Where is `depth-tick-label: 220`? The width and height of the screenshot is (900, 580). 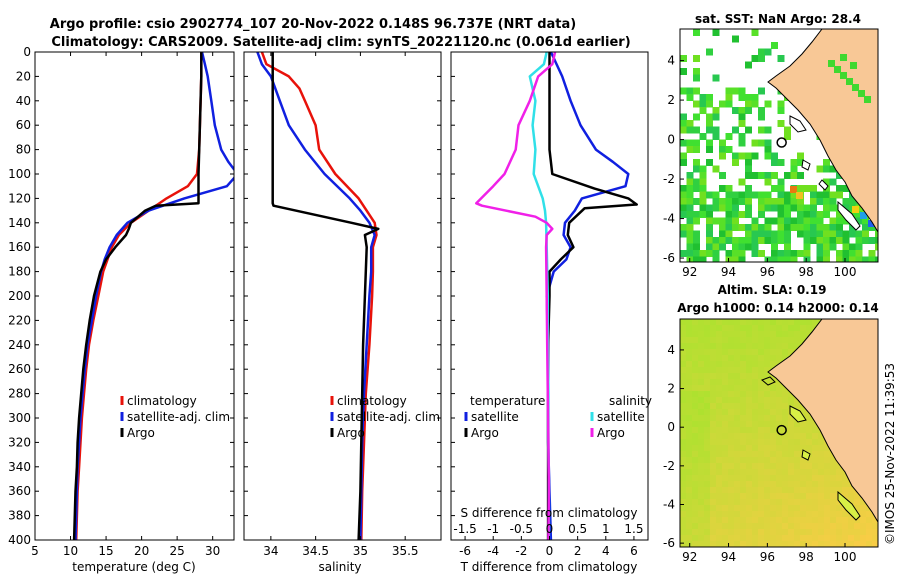 depth-tick-label: 220 is located at coordinates (19, 320).